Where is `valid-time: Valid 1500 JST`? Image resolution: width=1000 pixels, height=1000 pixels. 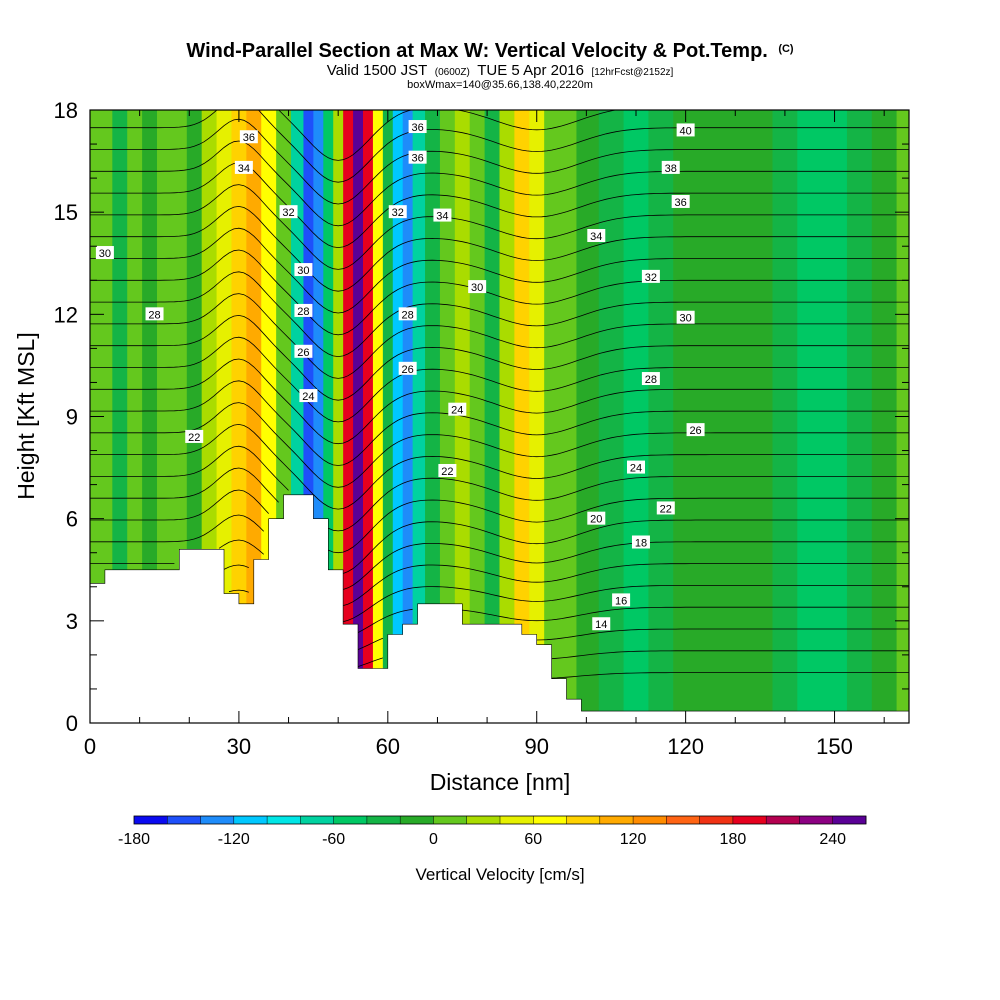 valid-time: Valid 1500 JST is located at coordinates (377, 70).